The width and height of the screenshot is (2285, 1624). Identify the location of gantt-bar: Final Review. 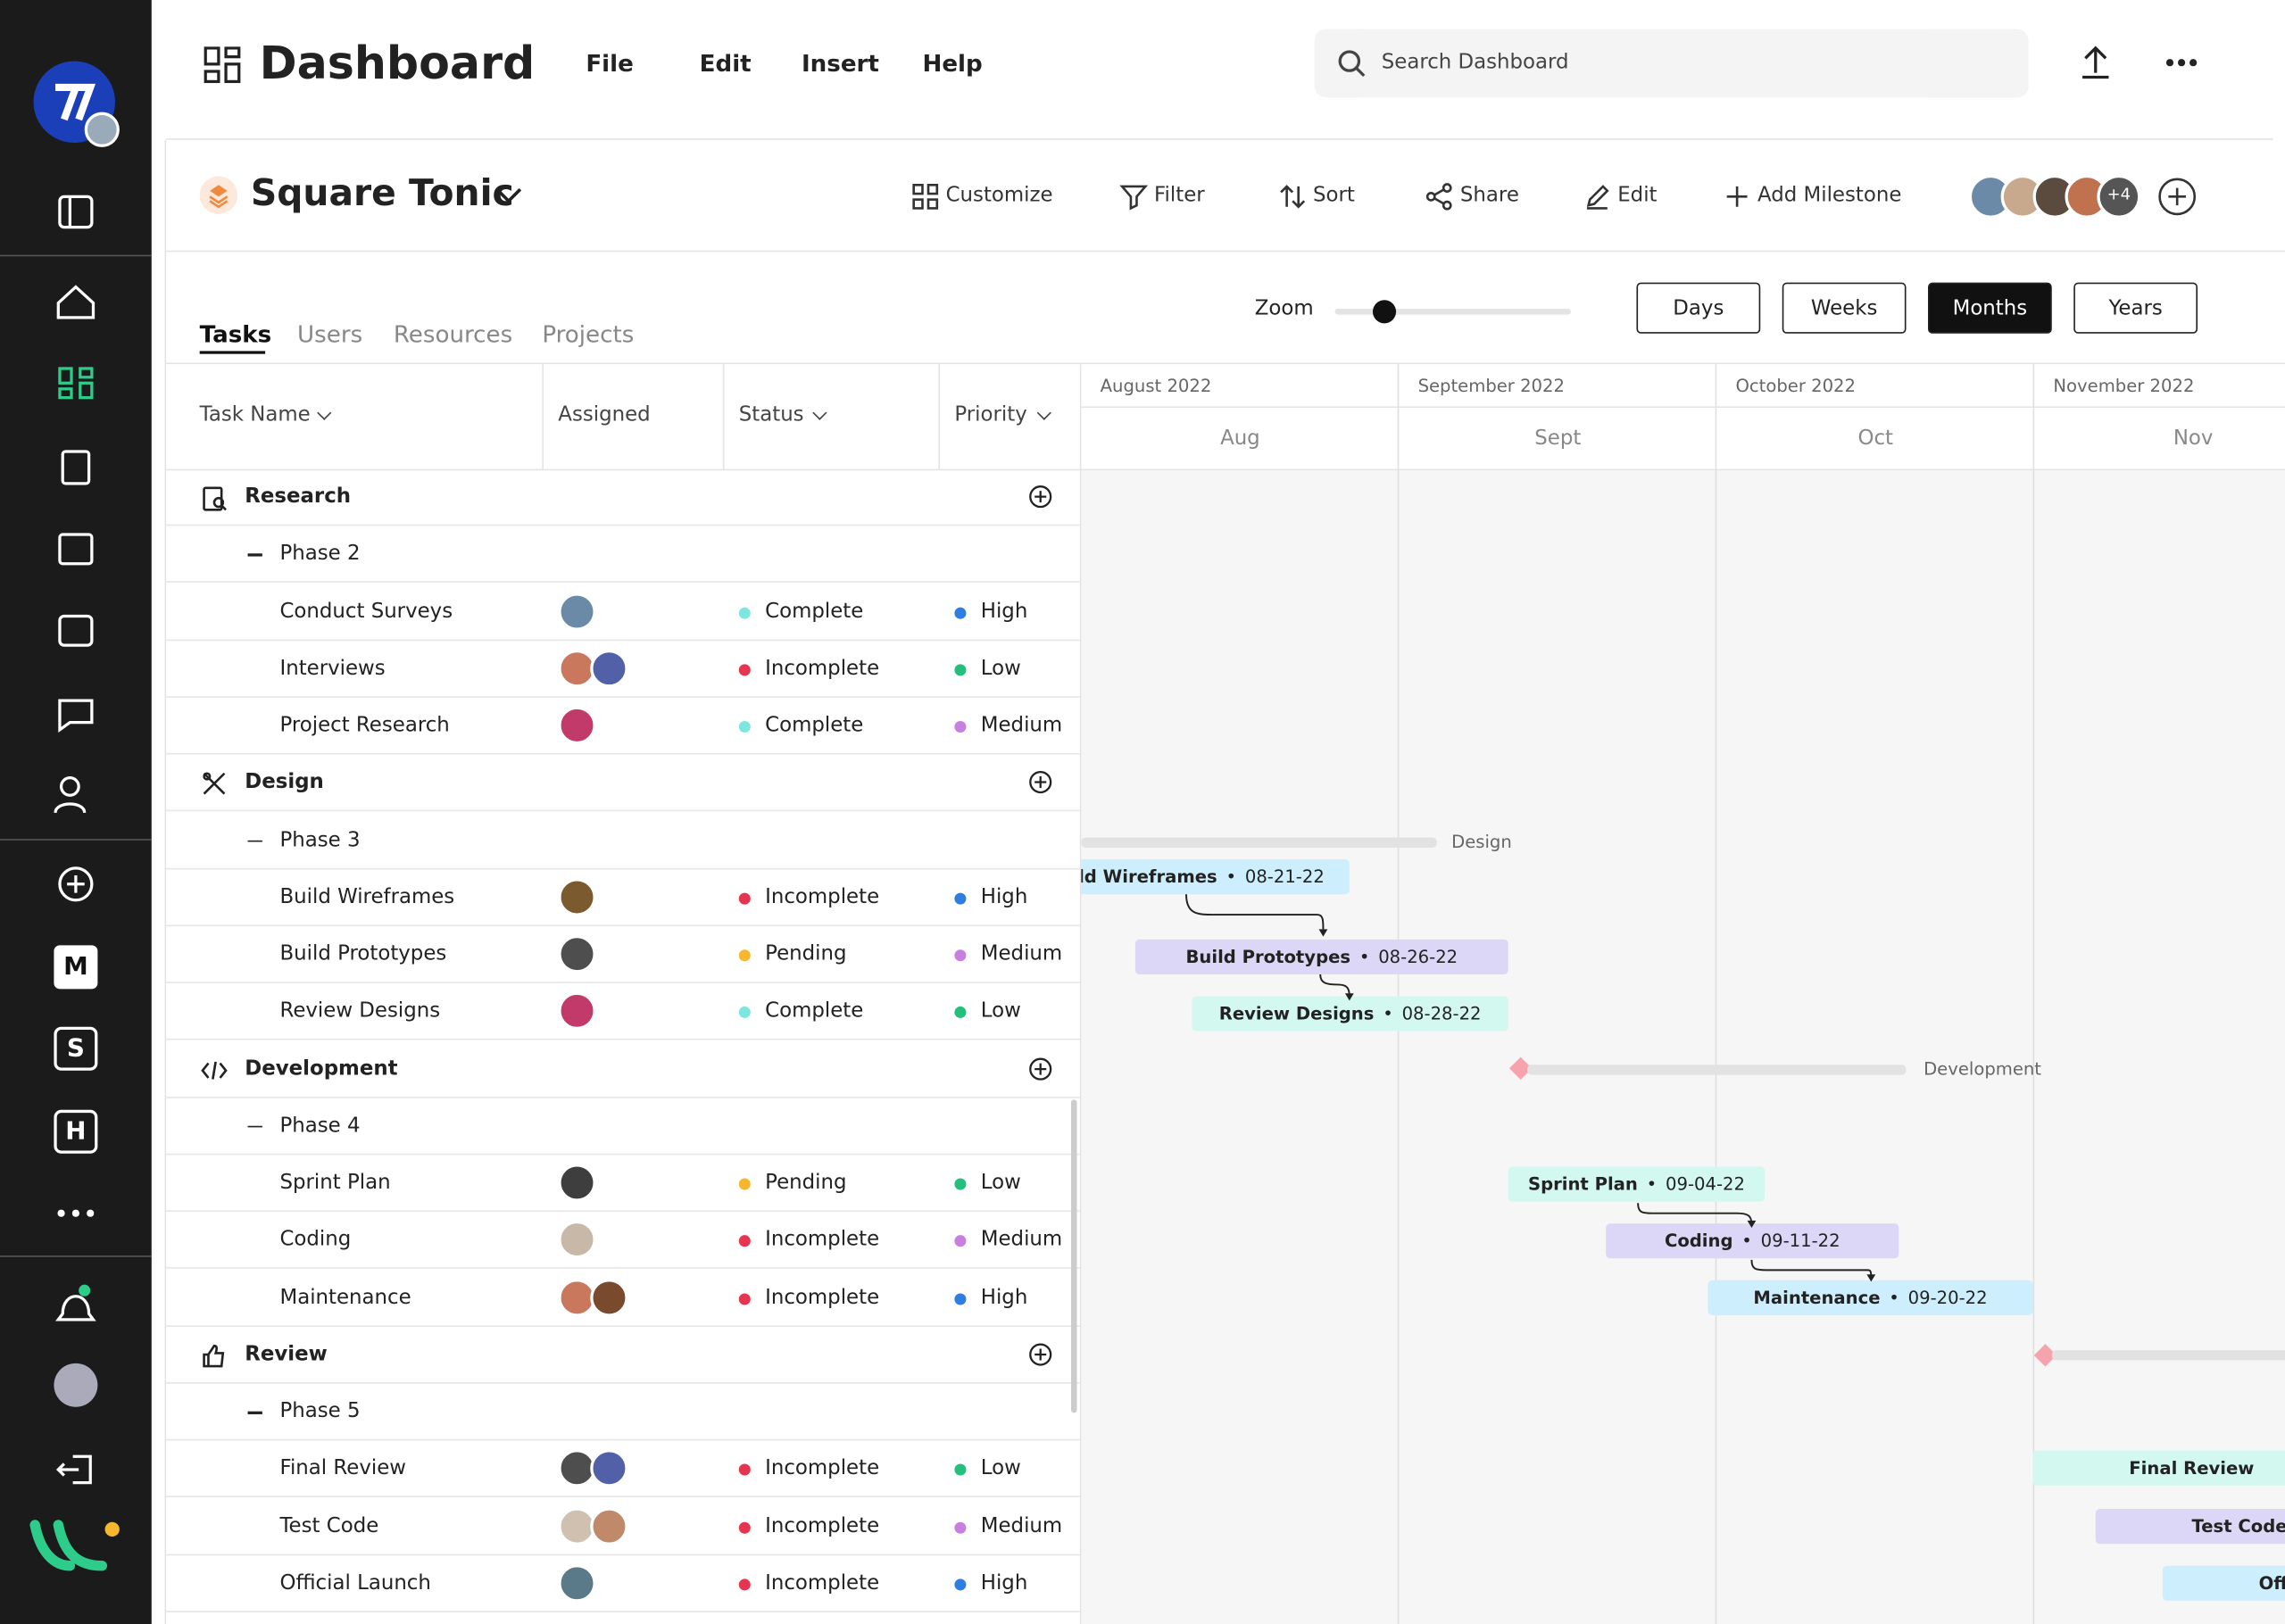
(2158, 1468).